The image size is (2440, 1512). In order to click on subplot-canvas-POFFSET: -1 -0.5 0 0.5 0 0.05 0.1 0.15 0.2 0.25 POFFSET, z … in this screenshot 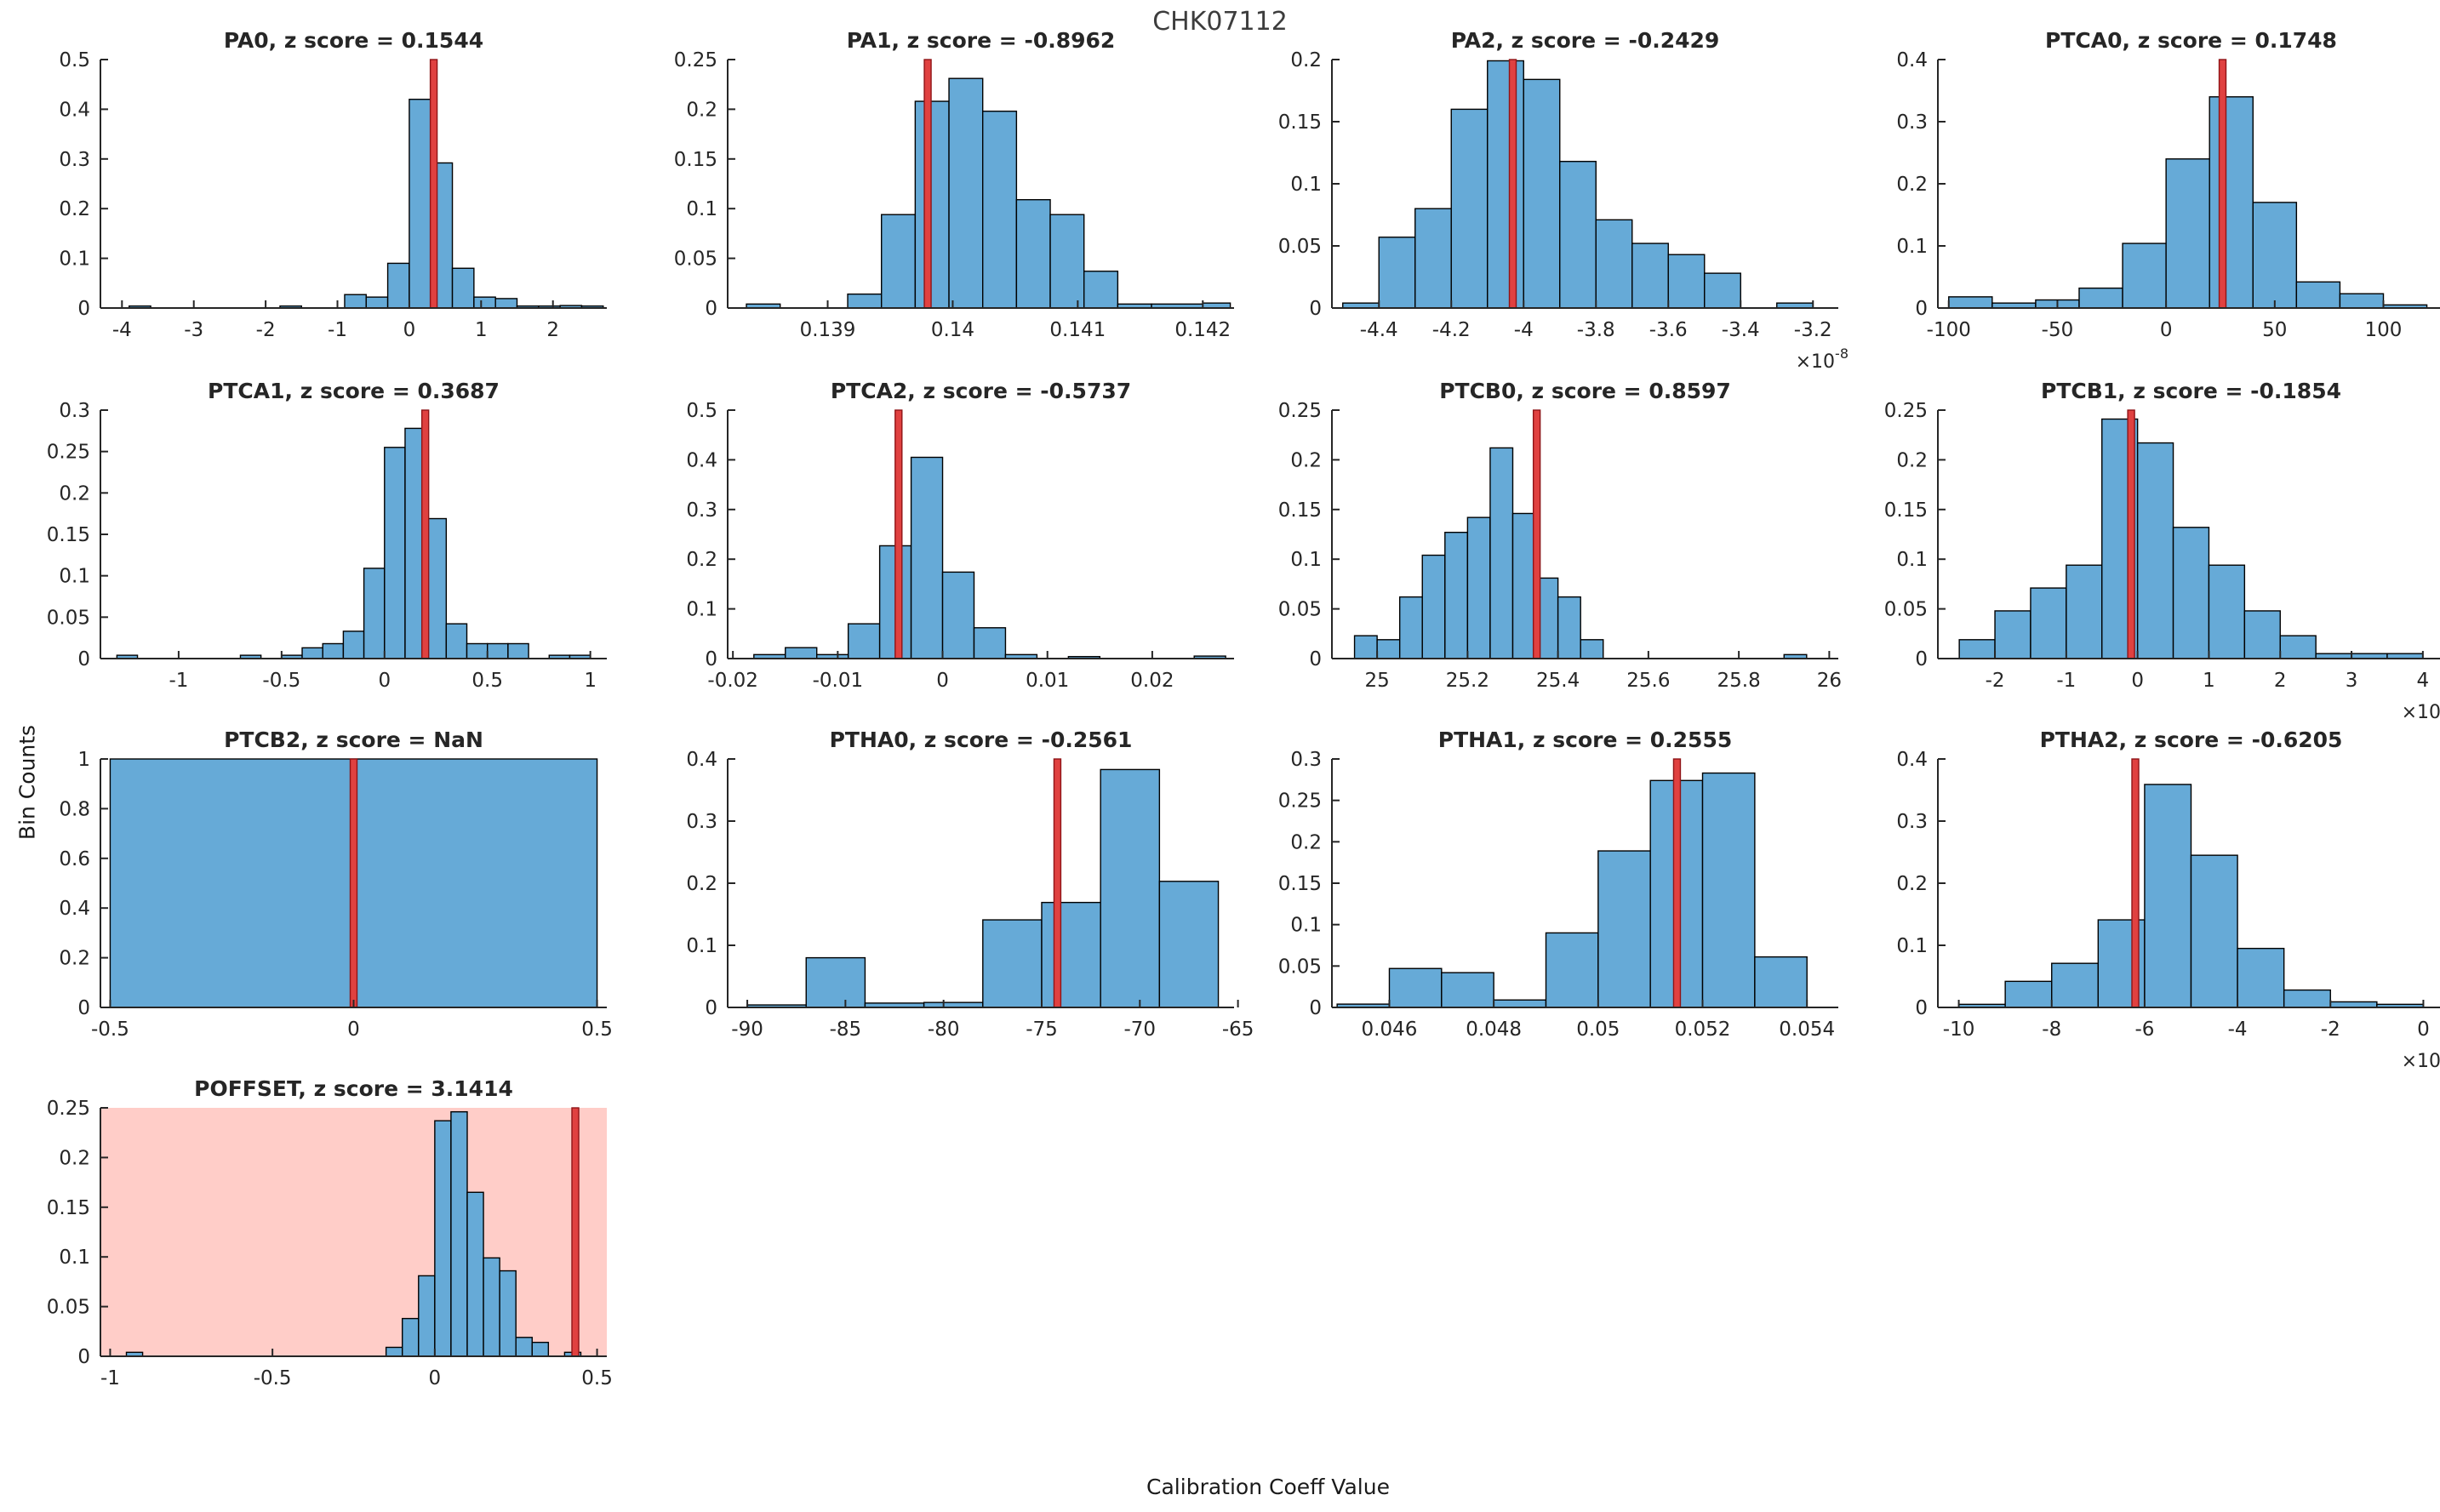, I will do `click(330, 1232)`.